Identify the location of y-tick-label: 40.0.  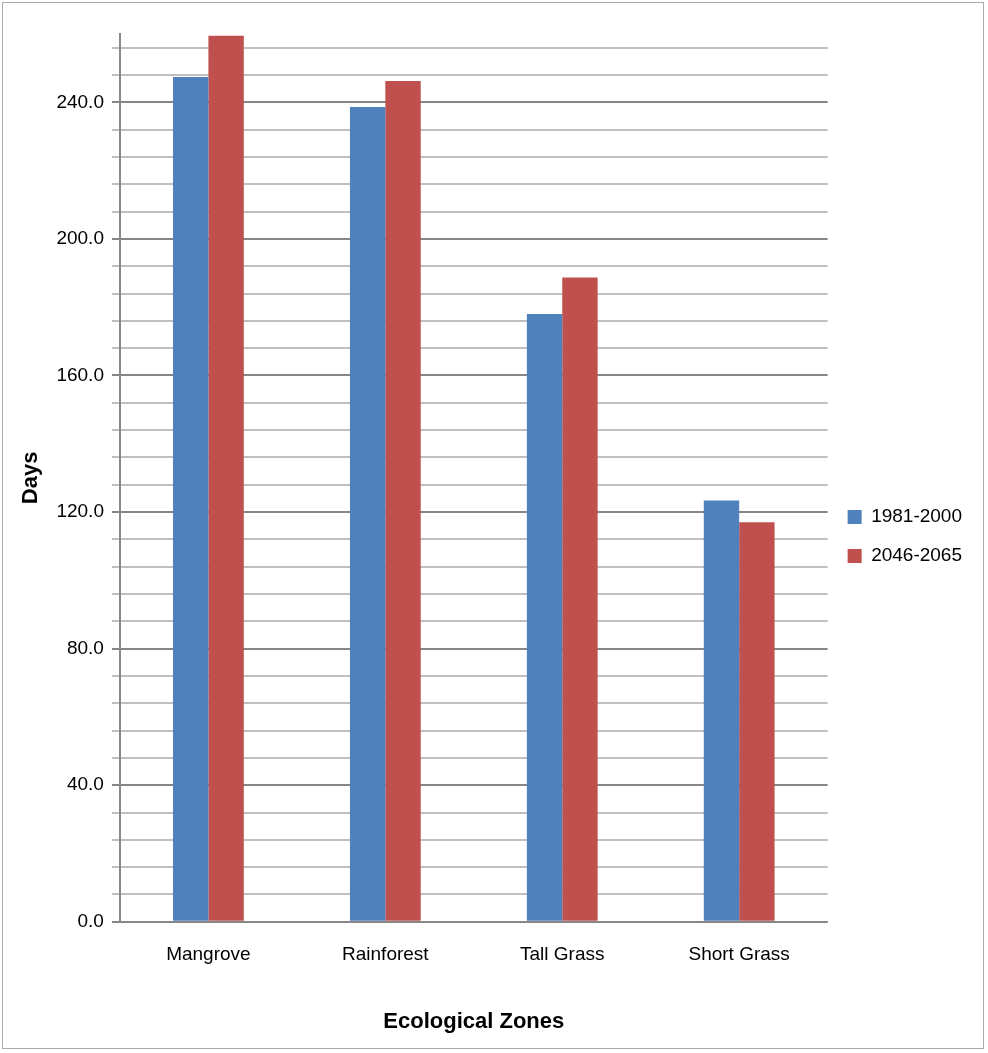
(85, 784).